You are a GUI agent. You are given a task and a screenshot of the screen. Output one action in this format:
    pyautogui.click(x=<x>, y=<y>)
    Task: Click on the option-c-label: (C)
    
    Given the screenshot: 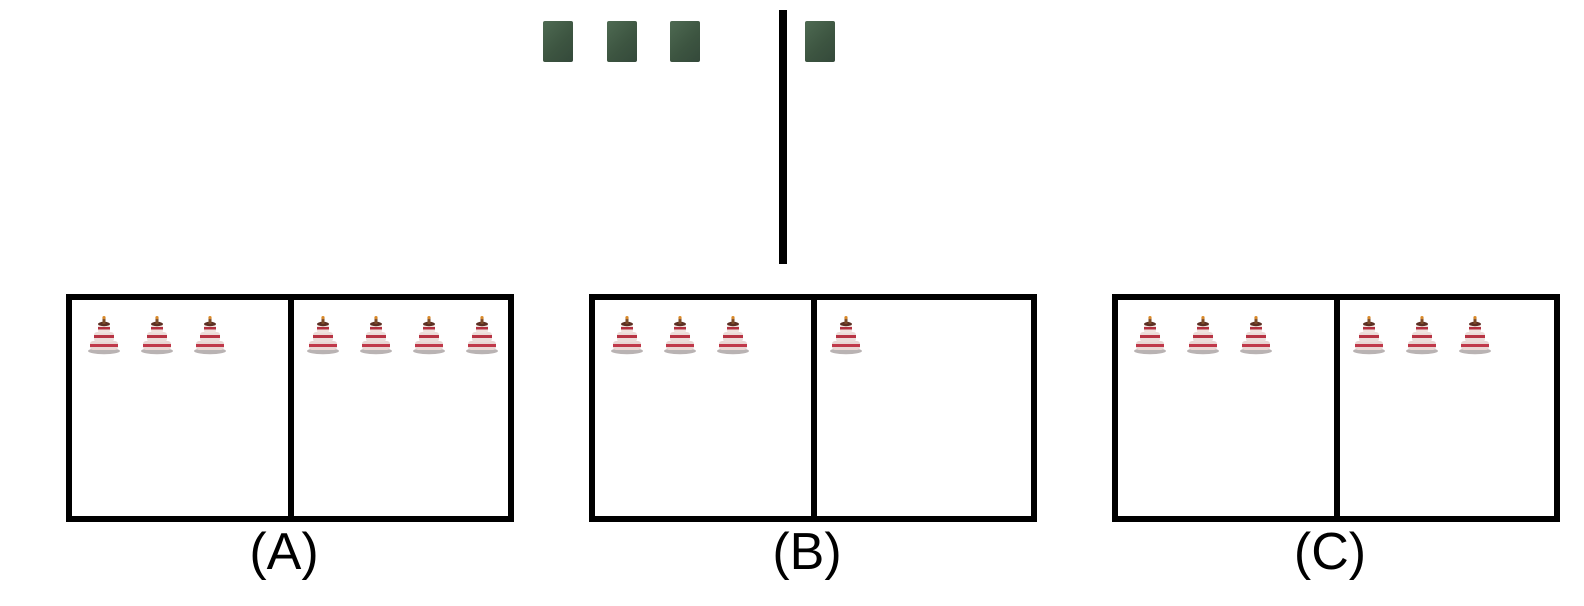 What is the action you would take?
    pyautogui.click(x=1330, y=552)
    